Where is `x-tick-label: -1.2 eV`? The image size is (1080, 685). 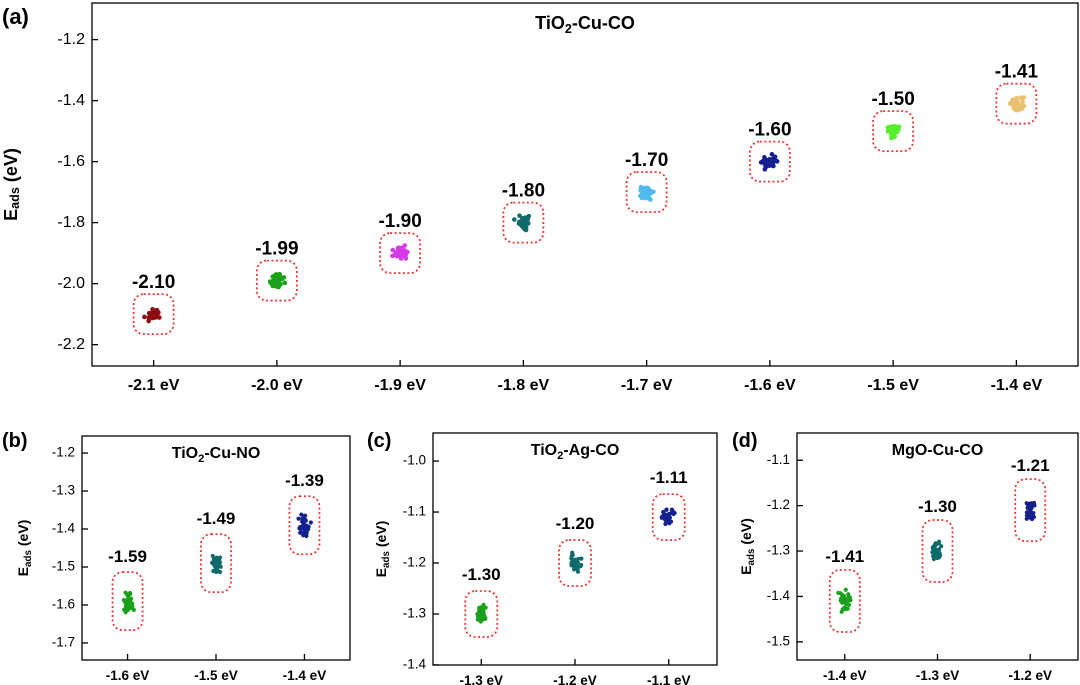
x-tick-label: -1.2 eV is located at coordinates (1030, 675).